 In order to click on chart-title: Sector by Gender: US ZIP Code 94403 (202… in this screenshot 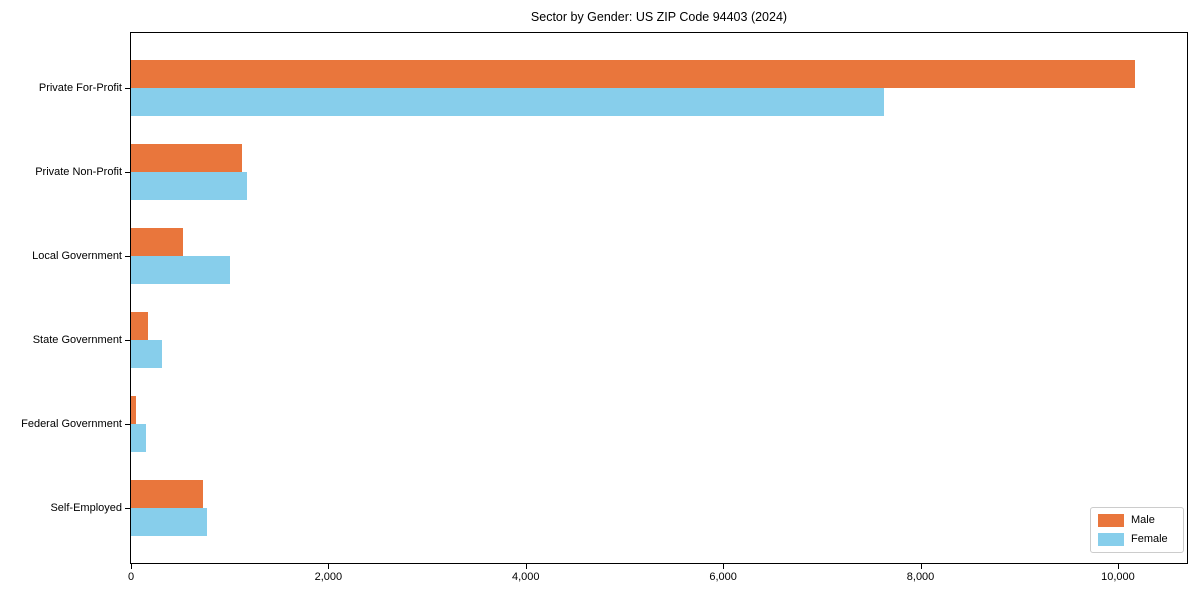, I will do `click(659, 17)`.